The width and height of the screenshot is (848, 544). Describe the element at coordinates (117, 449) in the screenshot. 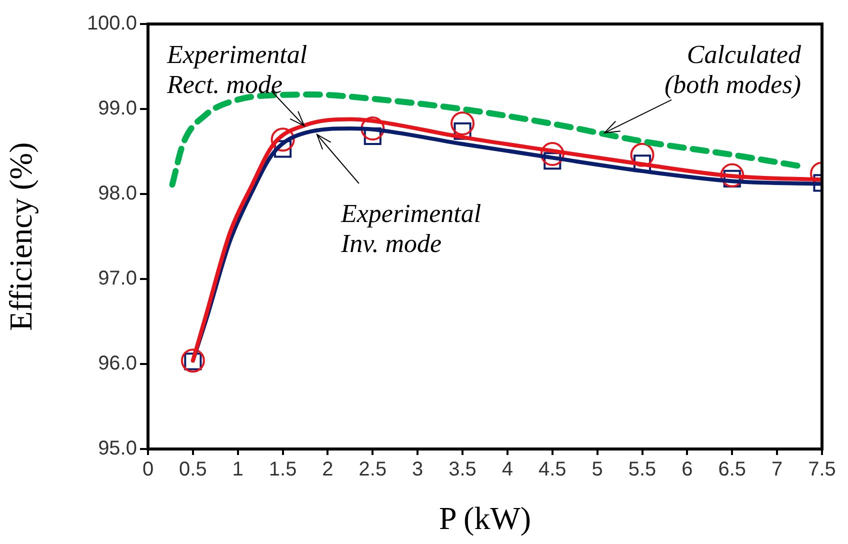

I see `y-tick-label: 95.0` at that location.